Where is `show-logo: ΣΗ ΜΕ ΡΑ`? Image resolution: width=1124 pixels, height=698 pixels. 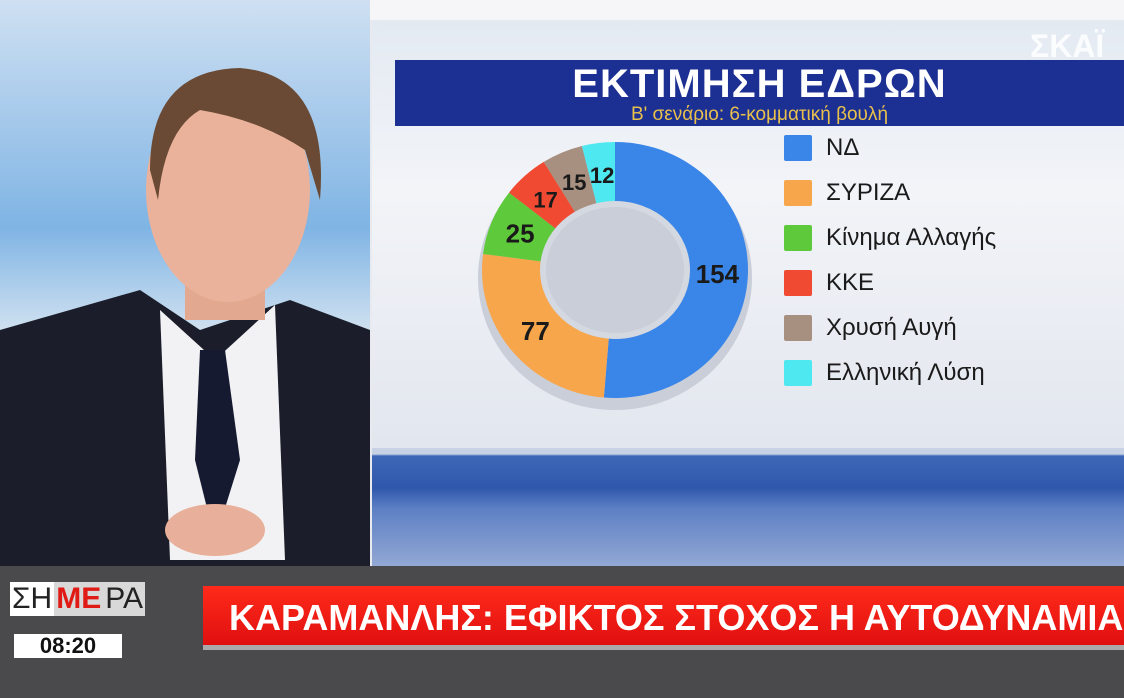 show-logo: ΣΗ ΜΕ ΡΑ is located at coordinates (78, 599).